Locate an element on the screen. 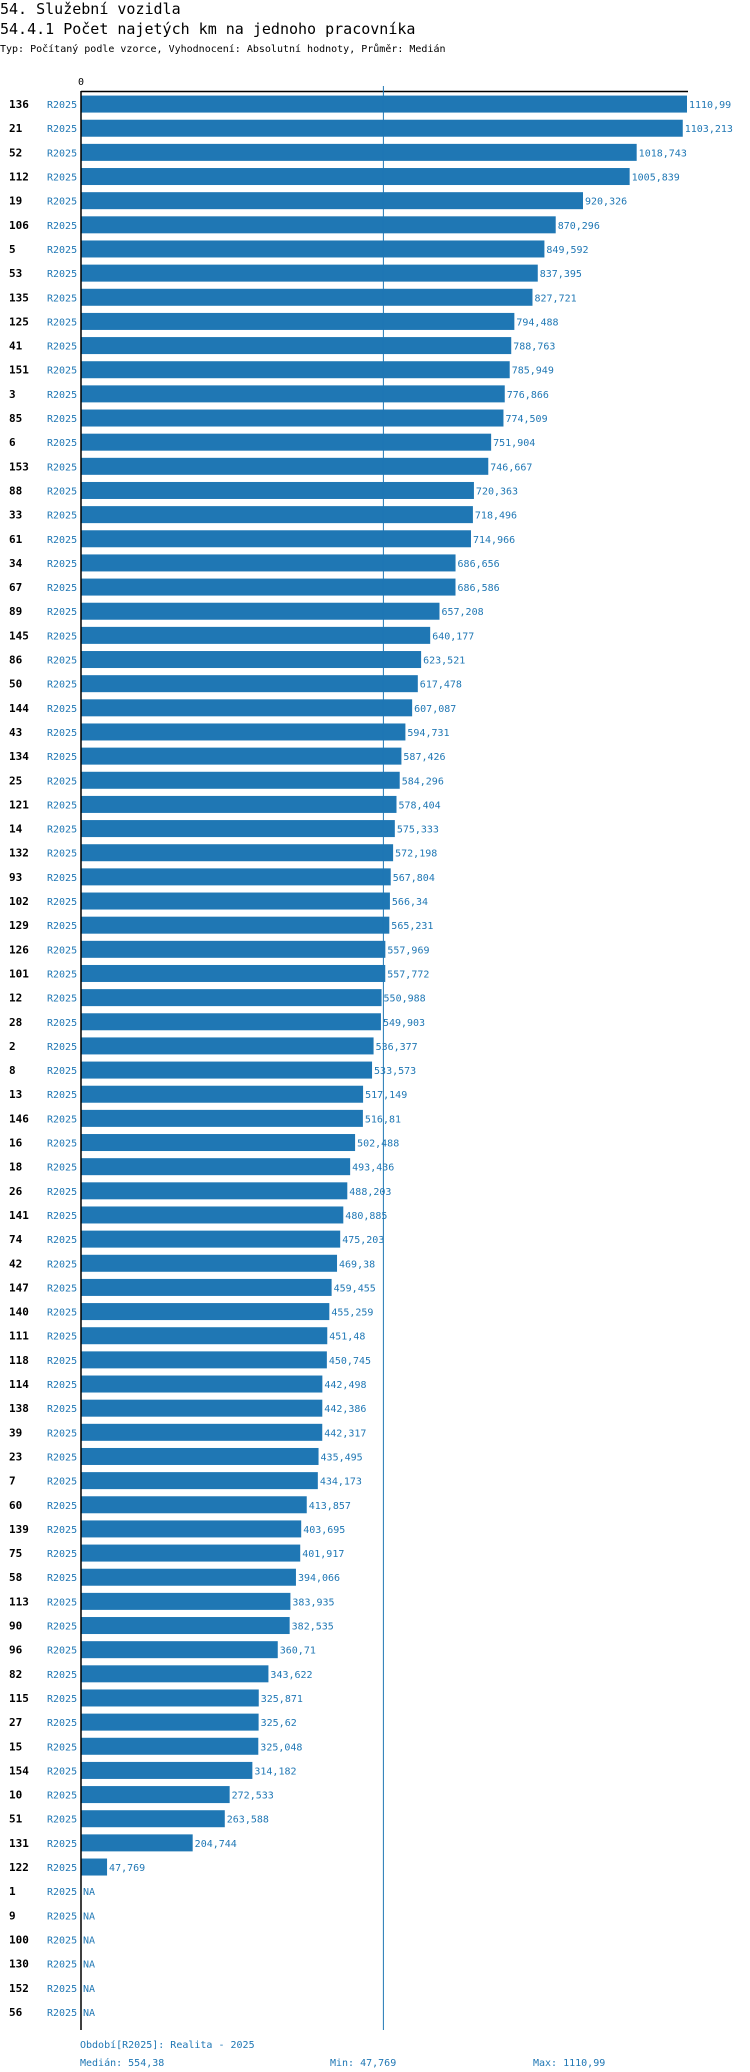 The height and width of the screenshot is (2072, 750). value-label: 575,333 is located at coordinates (418, 830).